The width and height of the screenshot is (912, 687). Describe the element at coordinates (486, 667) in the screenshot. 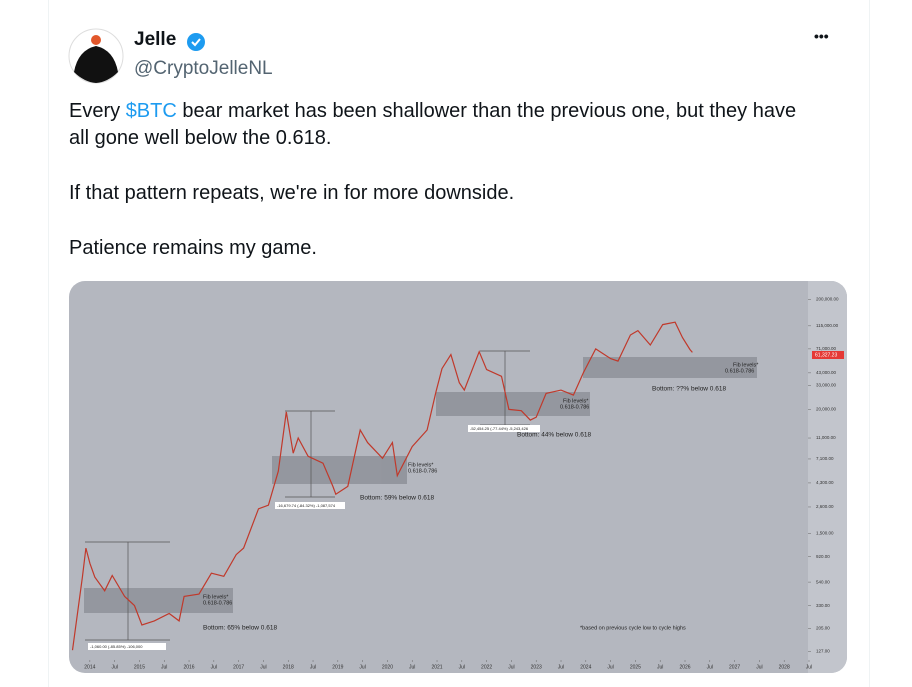

I see `x-tick-label: 2022` at that location.